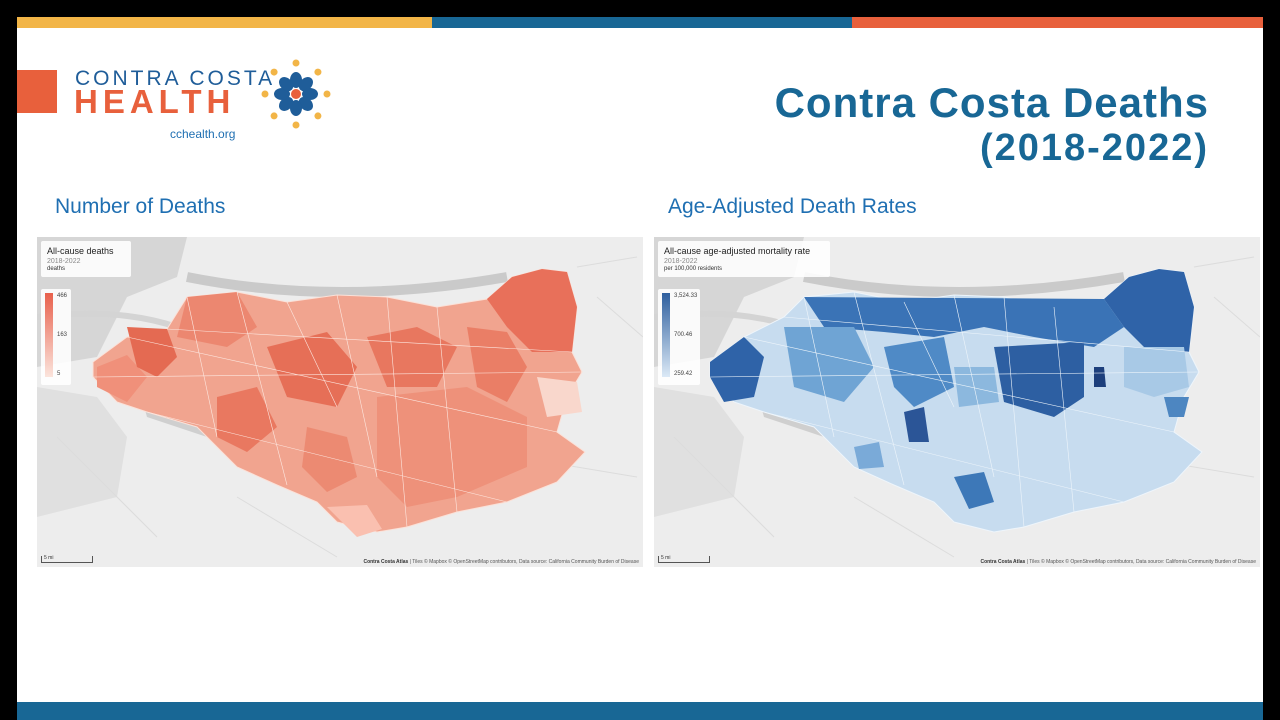  What do you see at coordinates (64, 261) in the screenshot?
I see `deaths-legend-period: 2018-2022` at bounding box center [64, 261].